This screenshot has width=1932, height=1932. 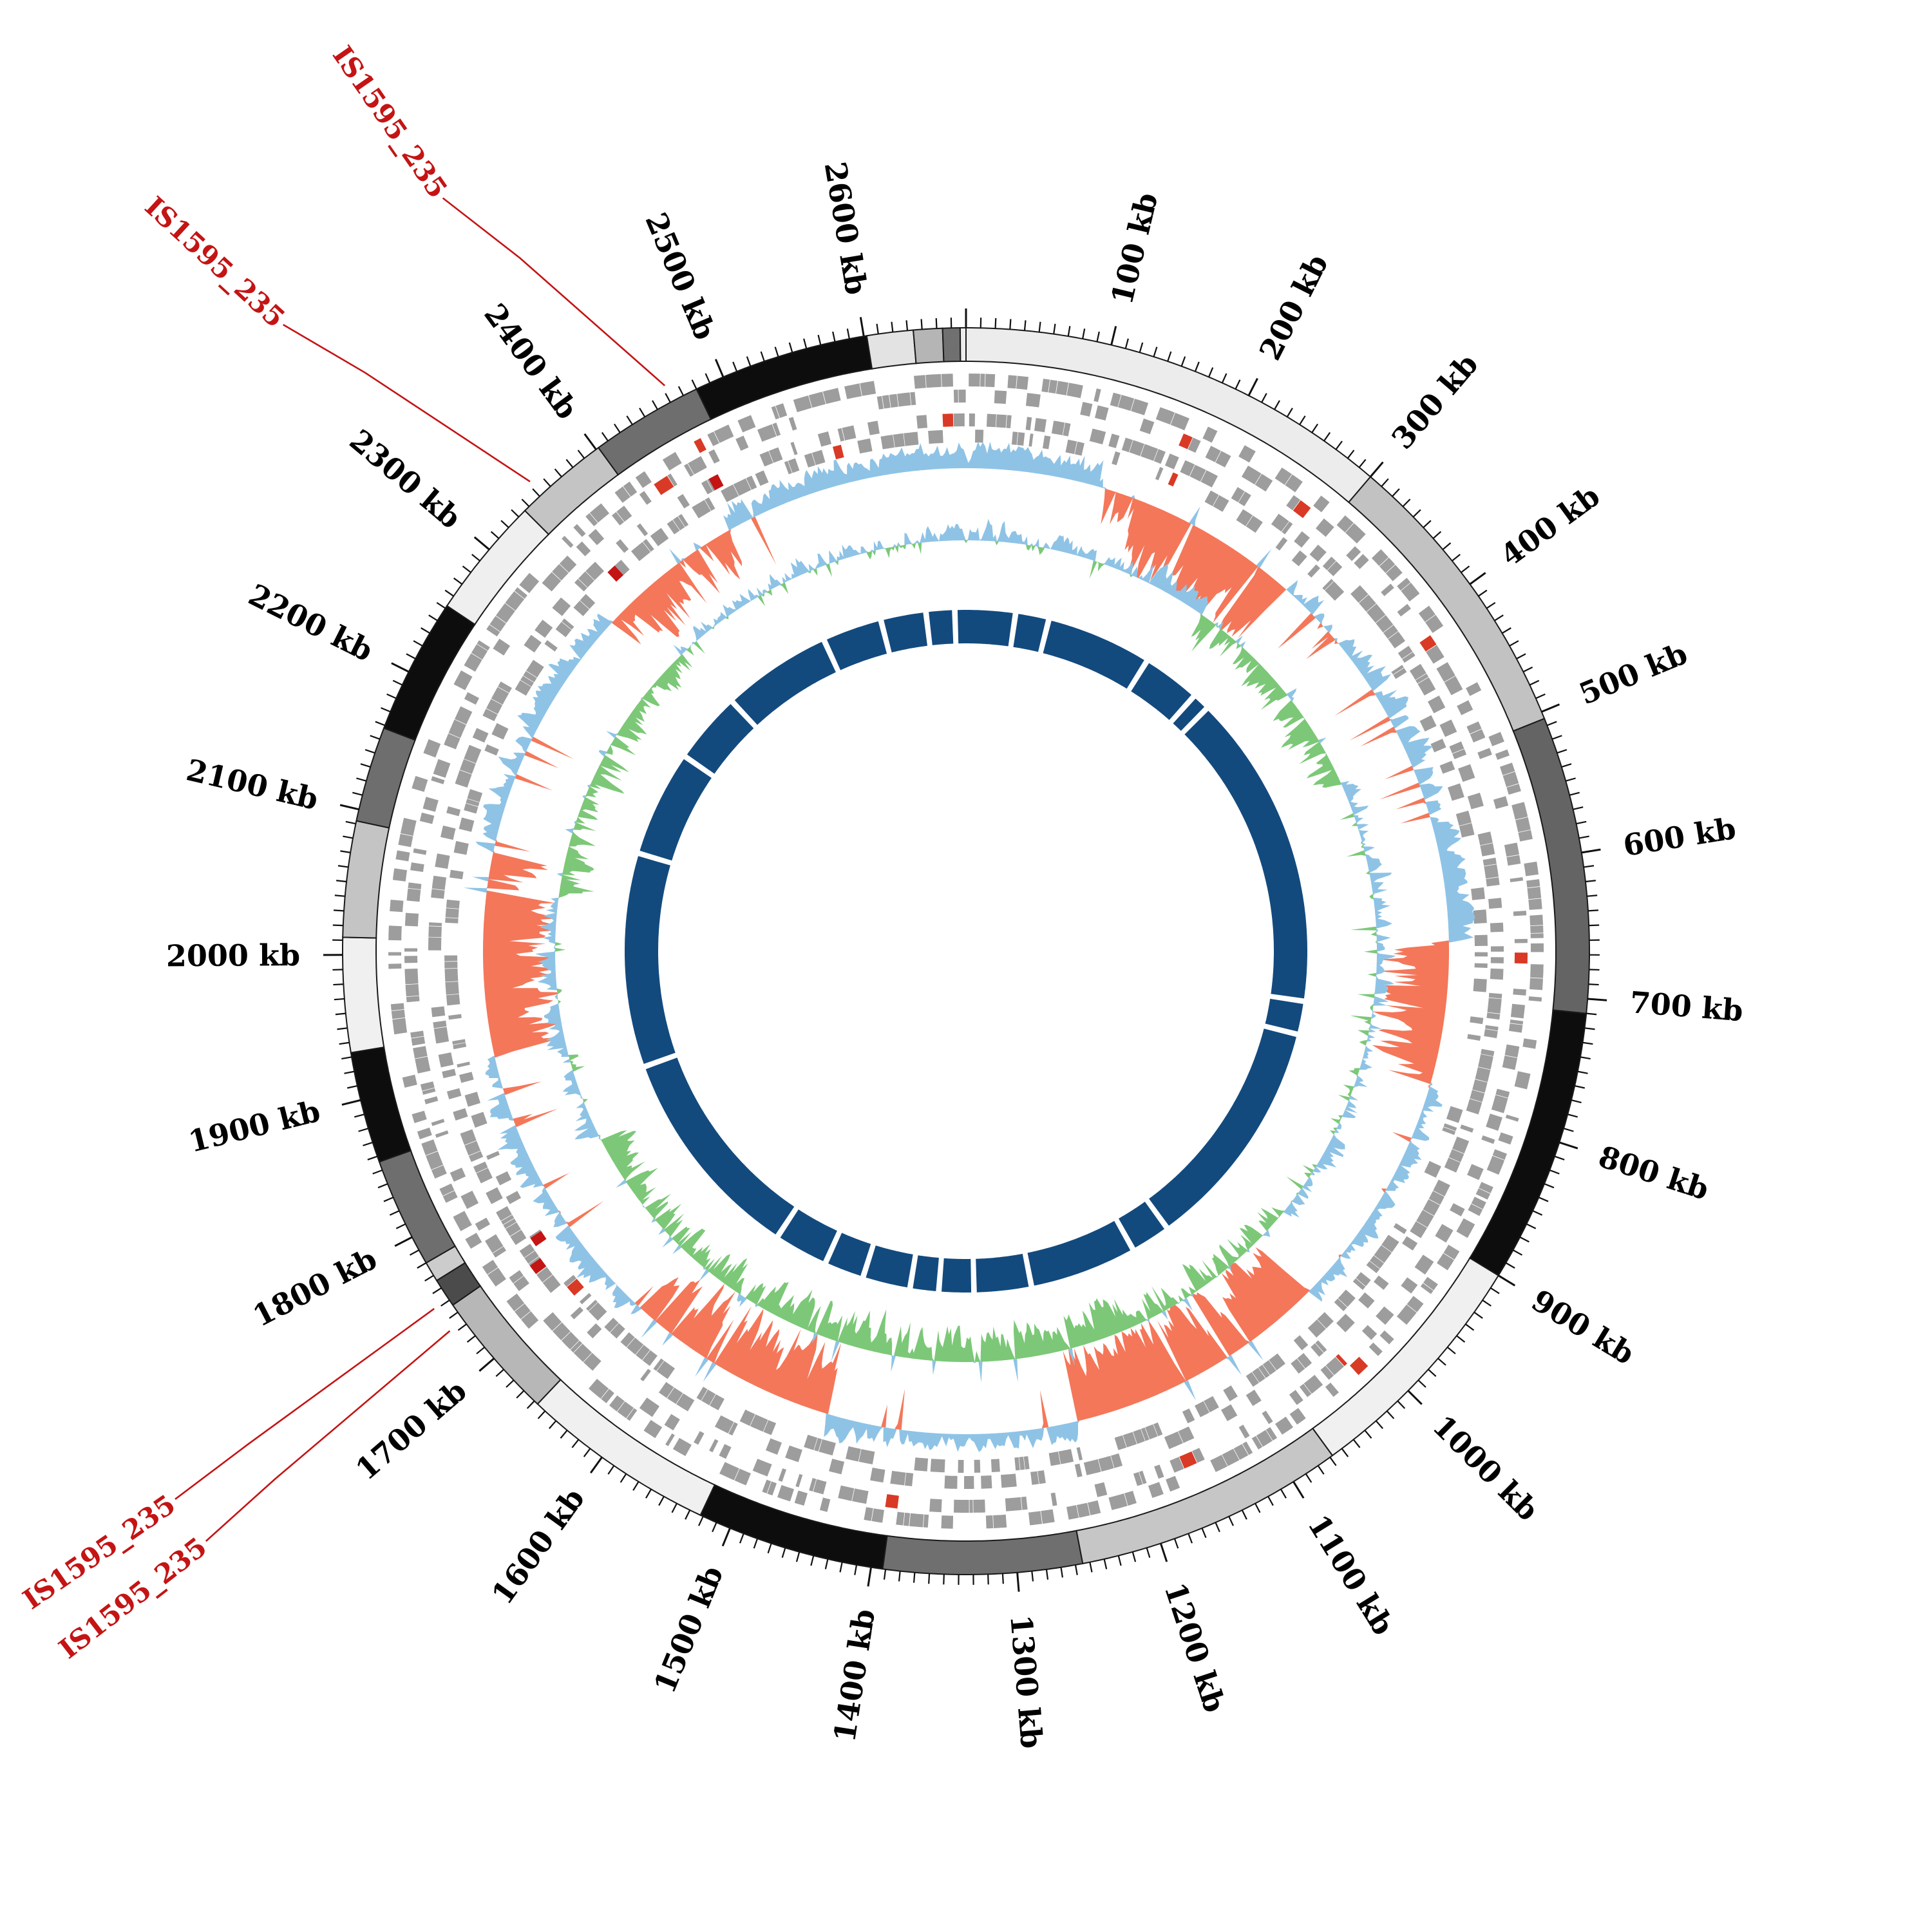 What do you see at coordinates (1486, 1468) in the screenshot?
I see `tick-label: 1000 kb` at bounding box center [1486, 1468].